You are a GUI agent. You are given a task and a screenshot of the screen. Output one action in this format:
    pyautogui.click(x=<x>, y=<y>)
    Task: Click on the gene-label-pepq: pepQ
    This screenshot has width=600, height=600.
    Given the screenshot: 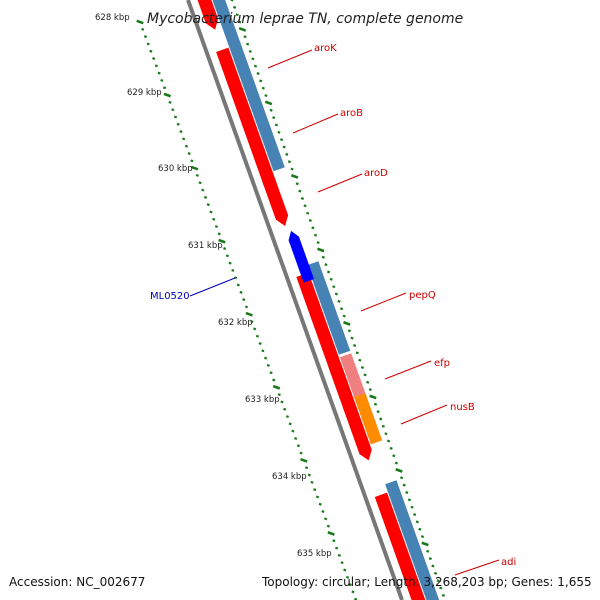 What is the action you would take?
    pyautogui.click(x=422, y=295)
    